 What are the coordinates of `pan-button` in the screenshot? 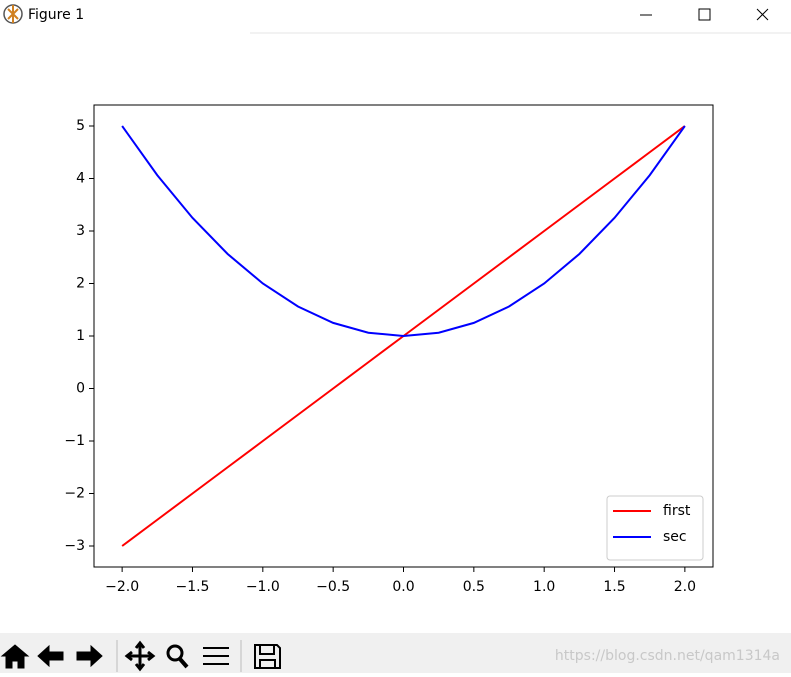 It's located at (140, 656).